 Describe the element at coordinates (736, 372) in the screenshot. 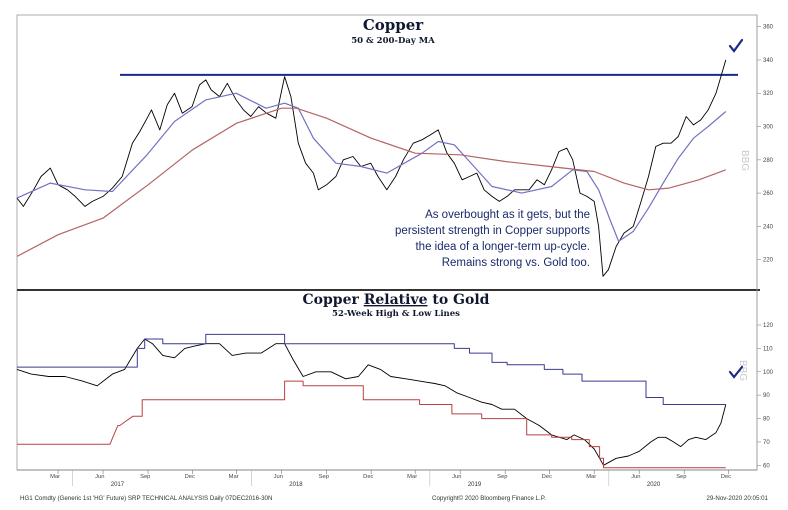

I see `ratio-checkmark` at that location.